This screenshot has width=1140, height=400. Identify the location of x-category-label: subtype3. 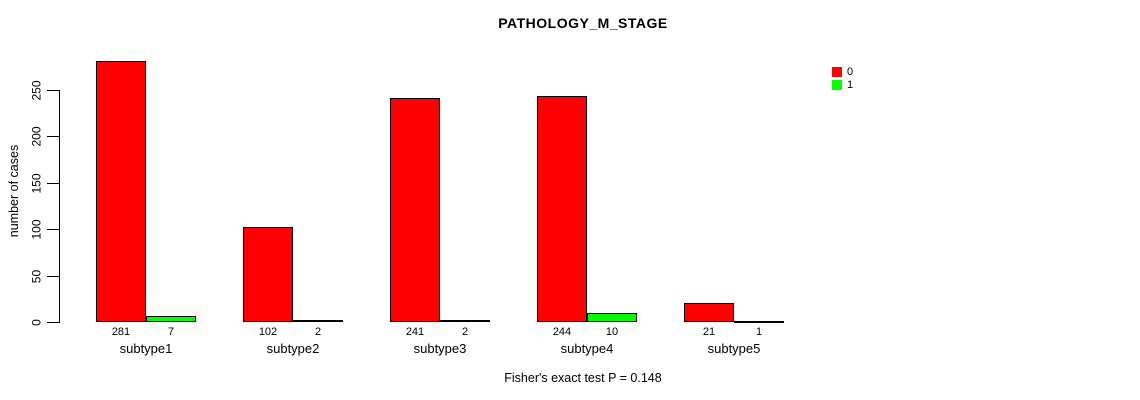
(440, 348).